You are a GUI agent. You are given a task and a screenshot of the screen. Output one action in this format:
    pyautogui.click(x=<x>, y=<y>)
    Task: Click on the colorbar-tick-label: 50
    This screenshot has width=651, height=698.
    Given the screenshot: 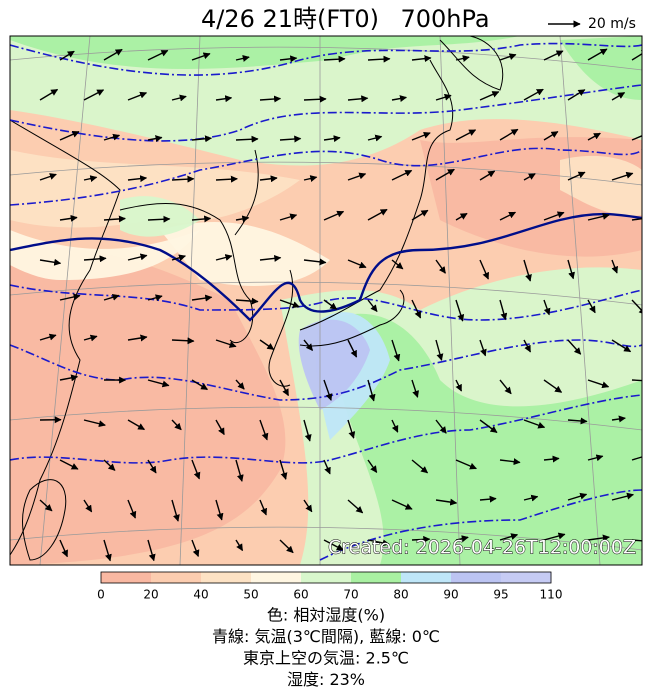 What is the action you would take?
    pyautogui.click(x=250, y=595)
    